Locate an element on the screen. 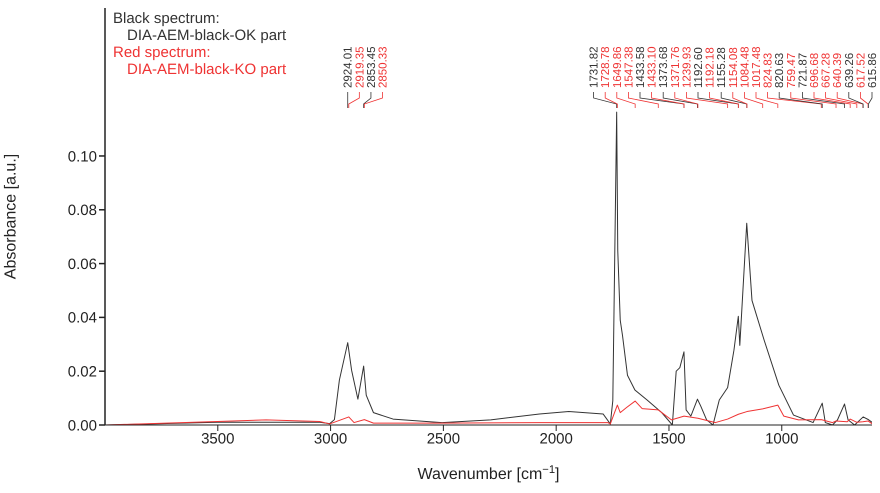 The height and width of the screenshot is (493, 880). annotation: 639.26 is located at coordinates (850, 70).